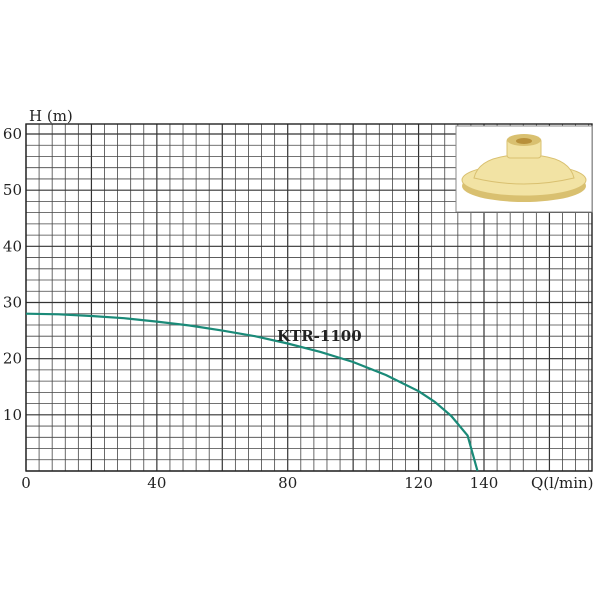 This screenshot has height=600, width=600. I want to click on x-tick-label: 140, so click(484, 483).